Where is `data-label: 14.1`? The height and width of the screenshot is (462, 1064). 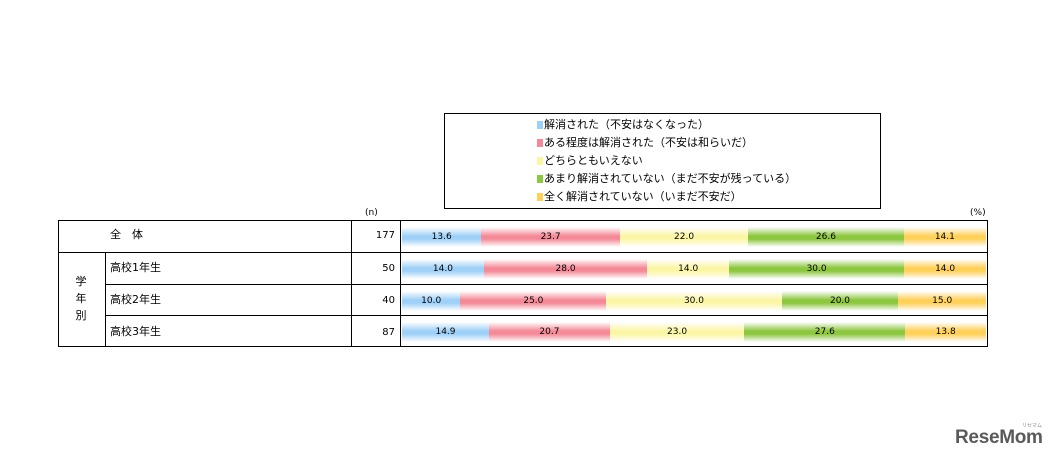 data-label: 14.1 is located at coordinates (944, 237).